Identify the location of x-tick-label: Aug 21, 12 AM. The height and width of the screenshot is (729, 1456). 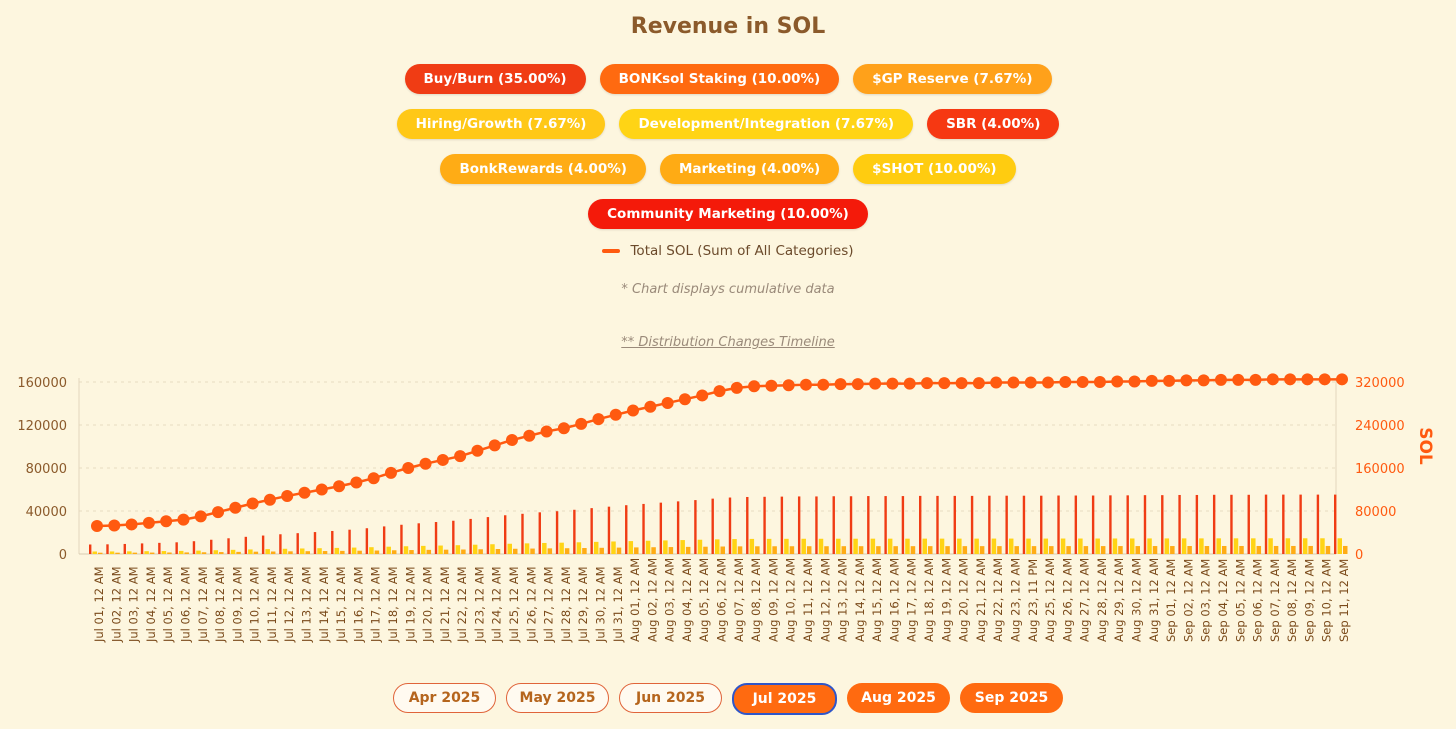
(981, 600).